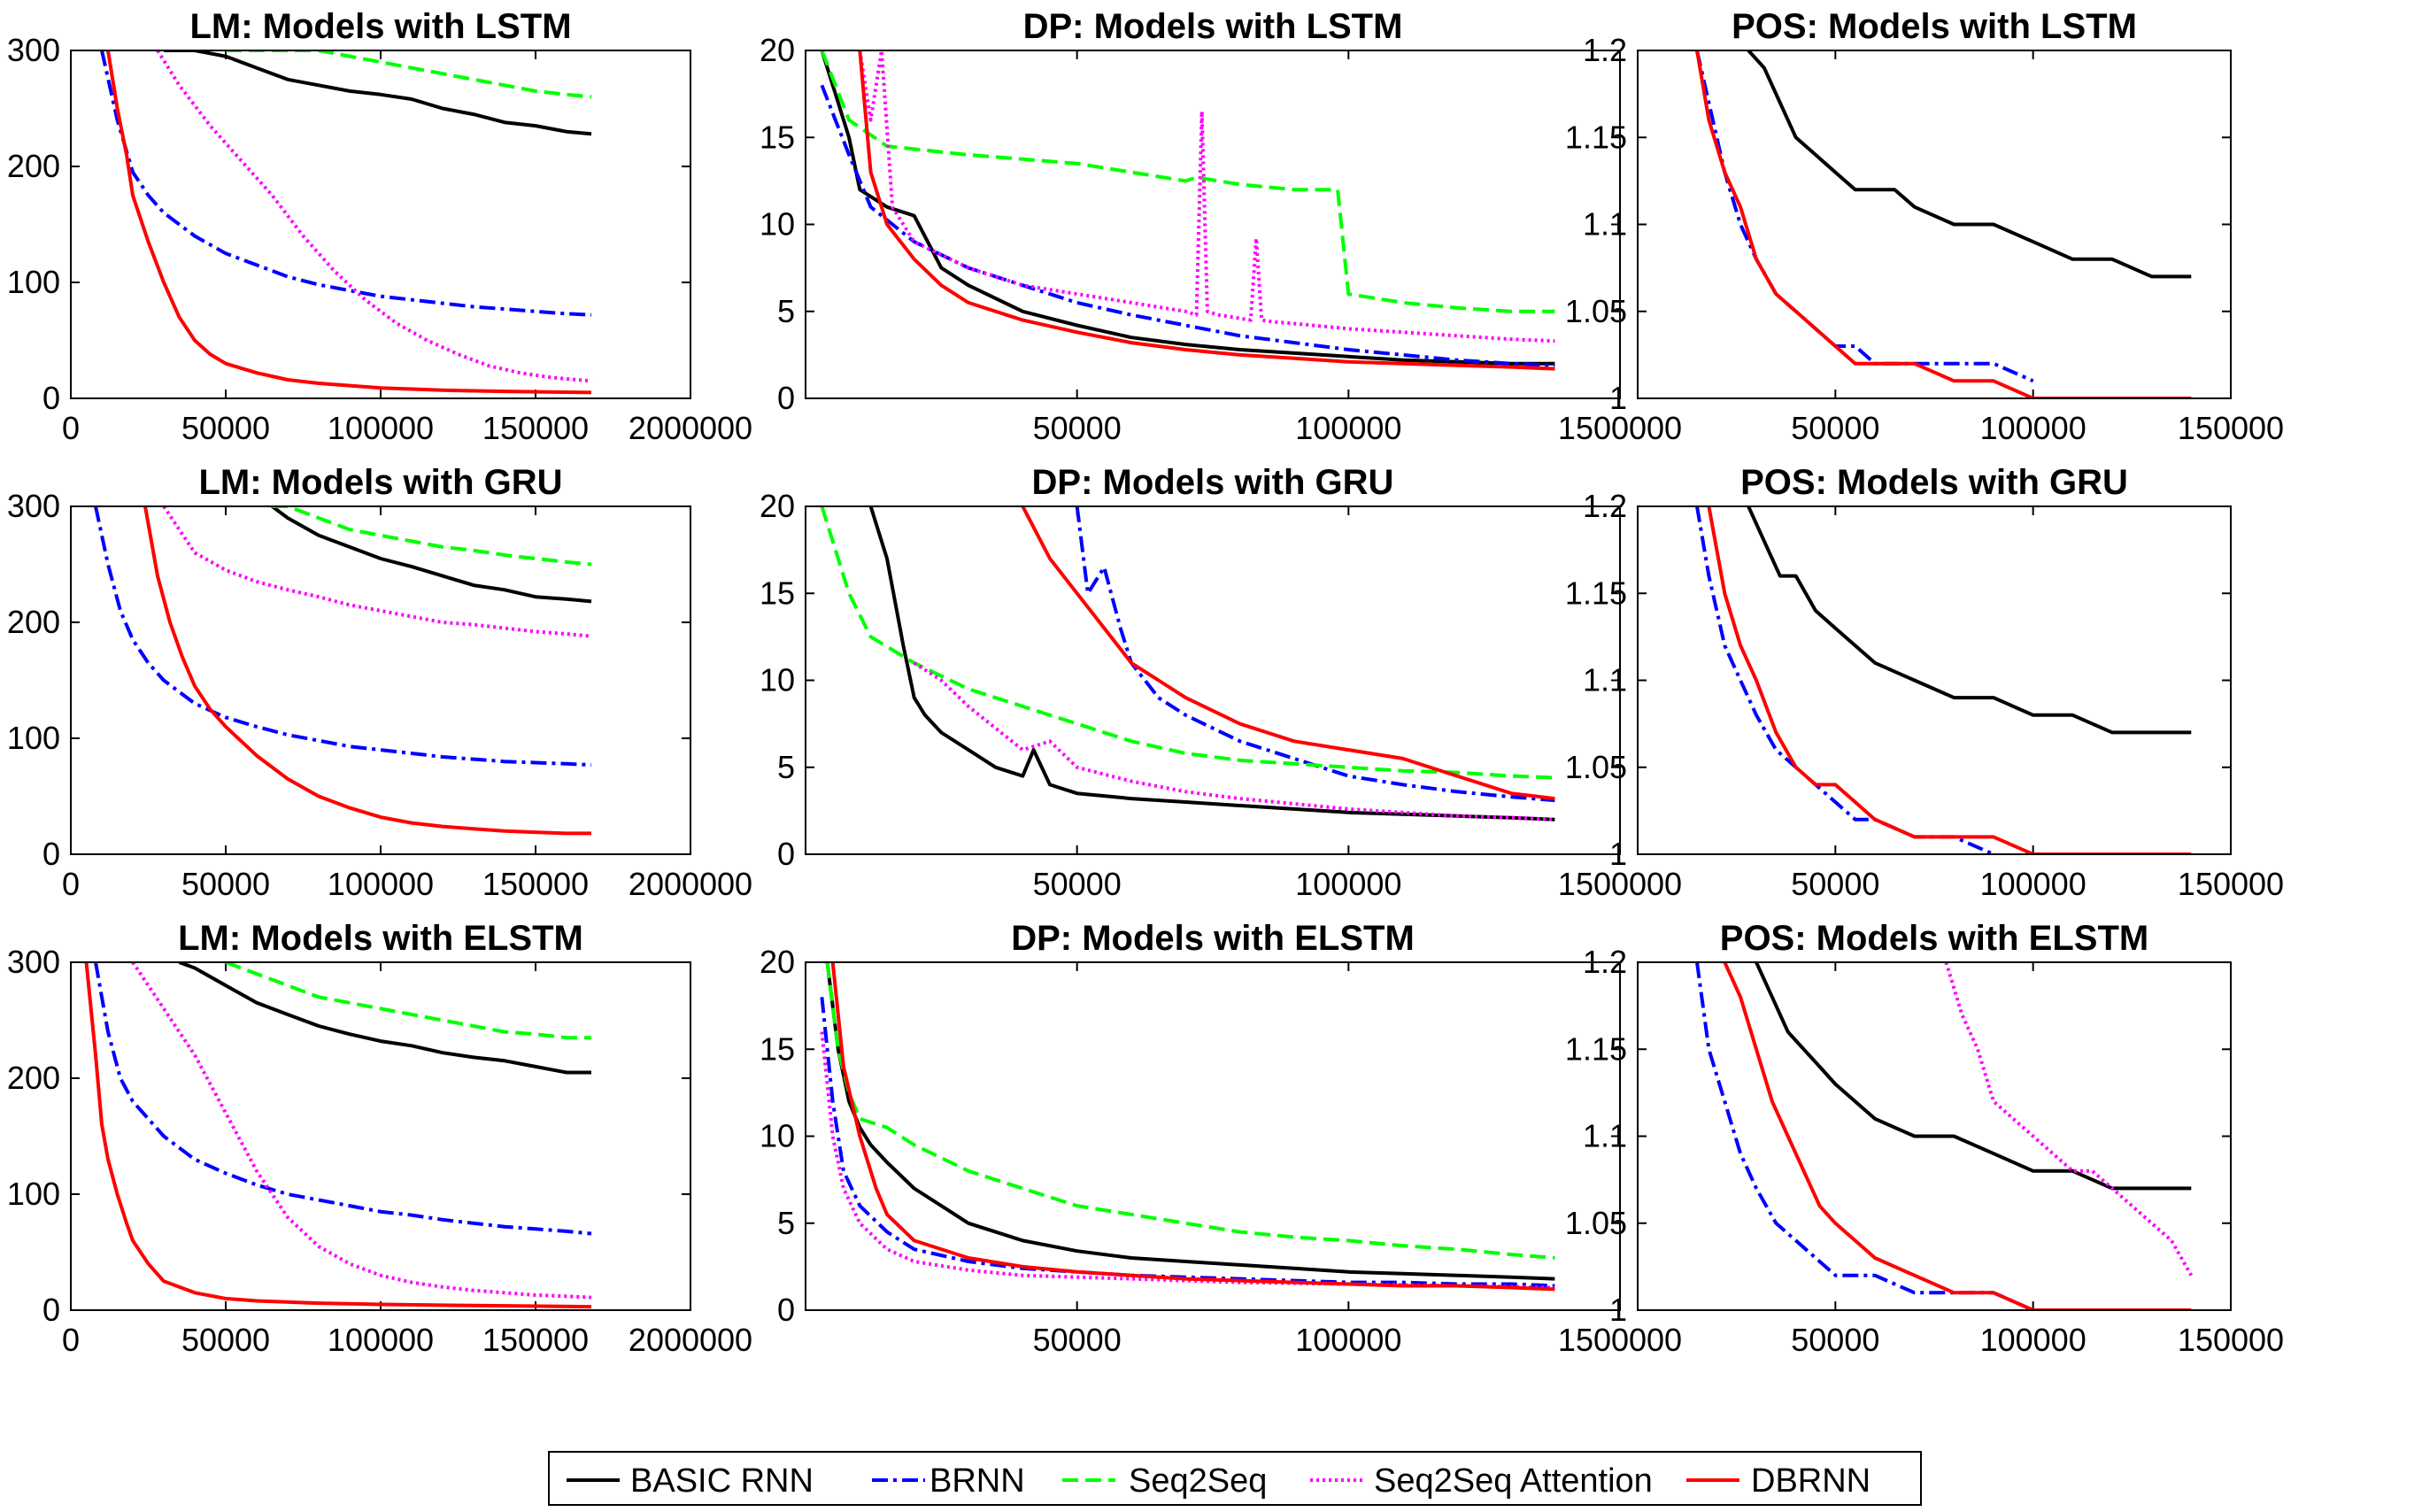  I want to click on panel-3-series-brnn, so click(1864, 216).